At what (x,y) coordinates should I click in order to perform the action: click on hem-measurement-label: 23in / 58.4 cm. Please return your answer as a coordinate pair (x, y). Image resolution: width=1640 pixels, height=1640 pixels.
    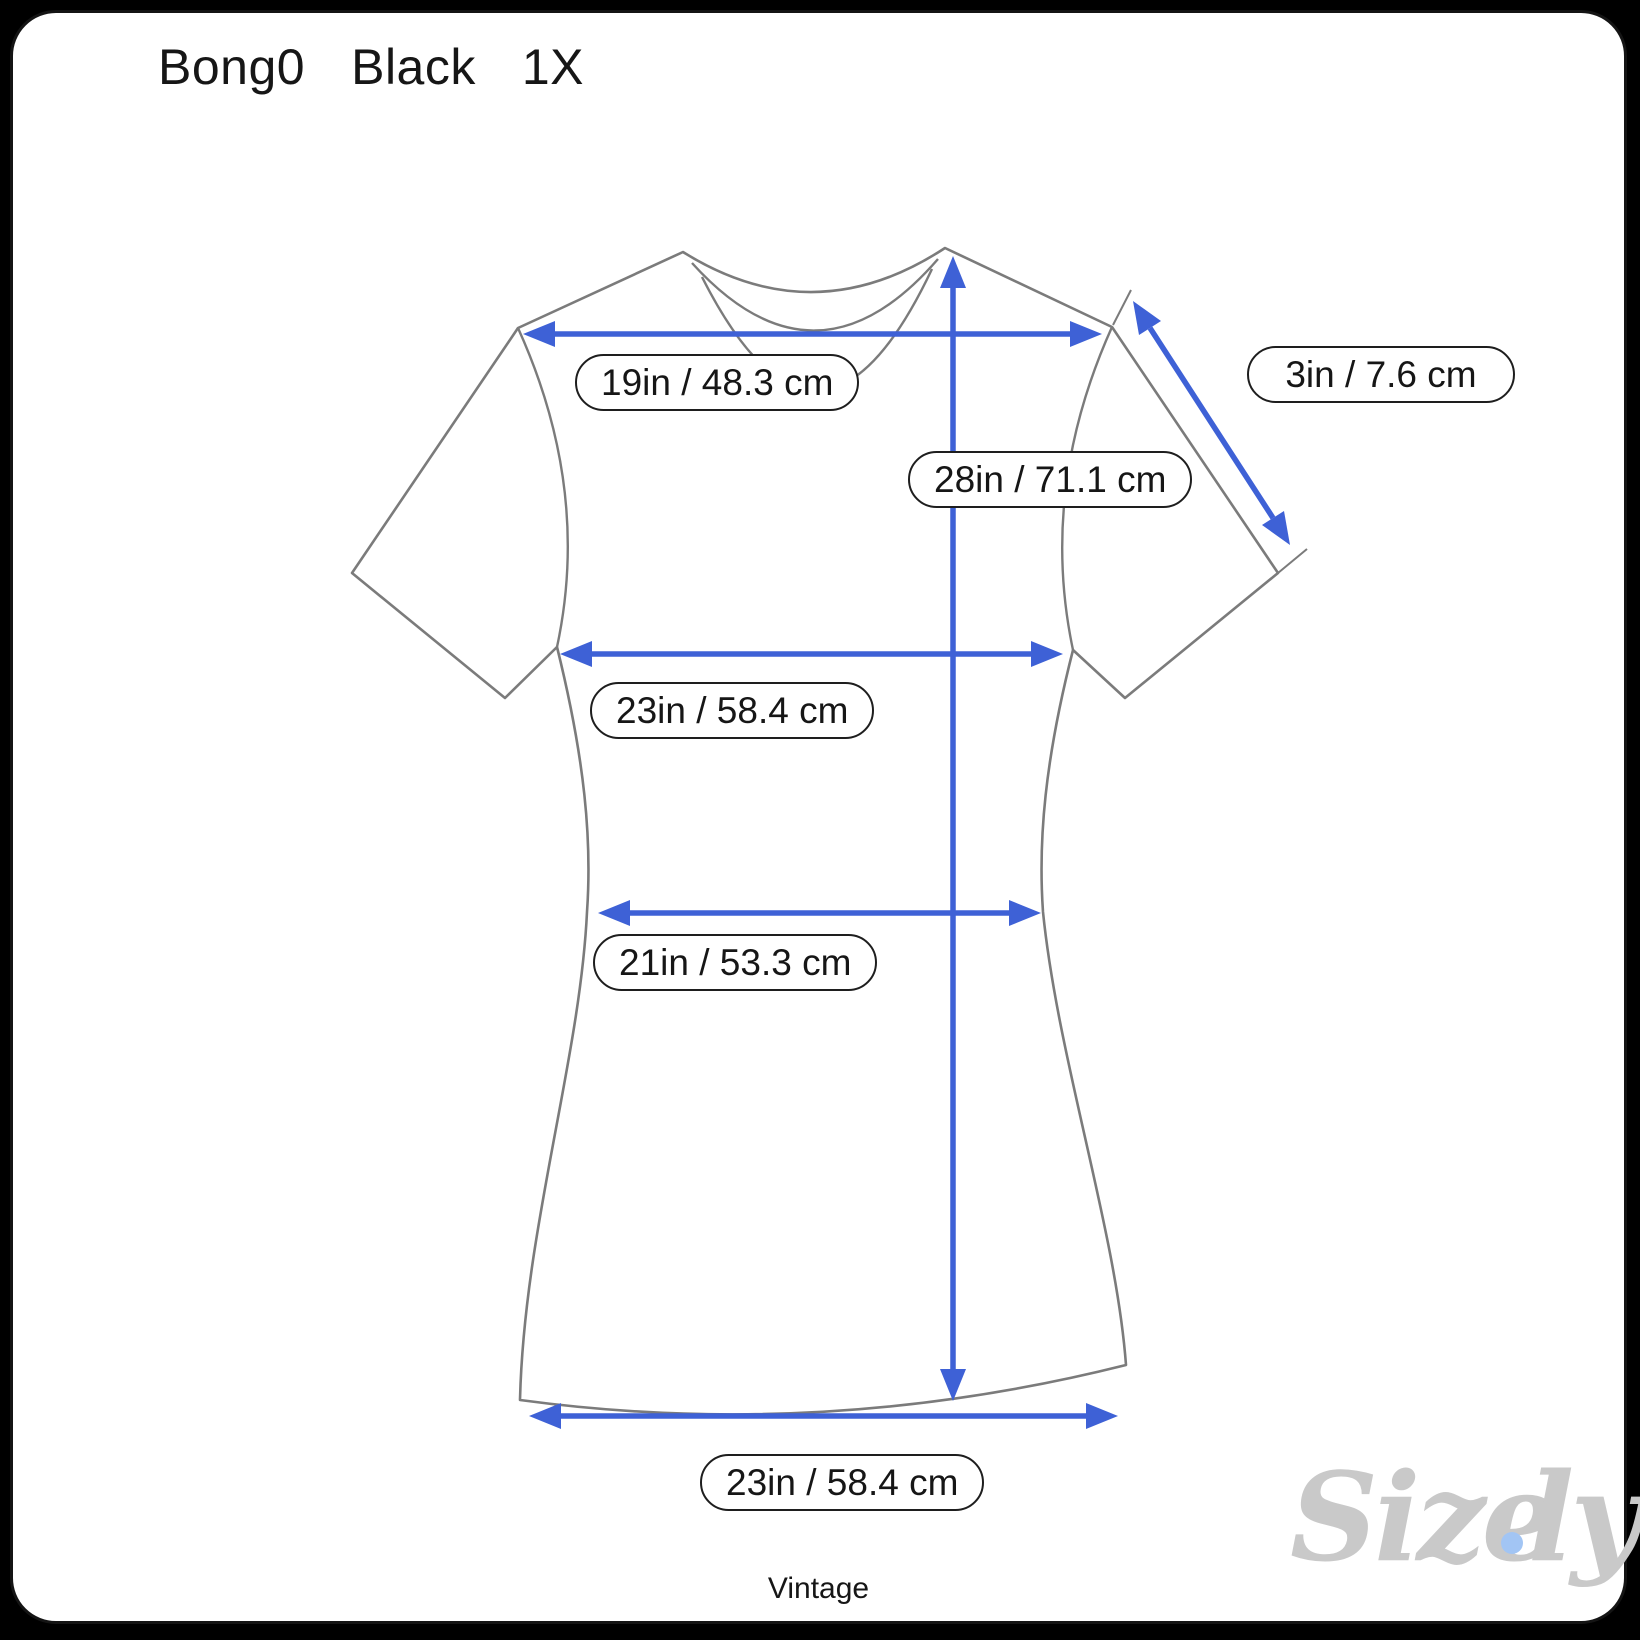
    Looking at the image, I should click on (842, 1482).